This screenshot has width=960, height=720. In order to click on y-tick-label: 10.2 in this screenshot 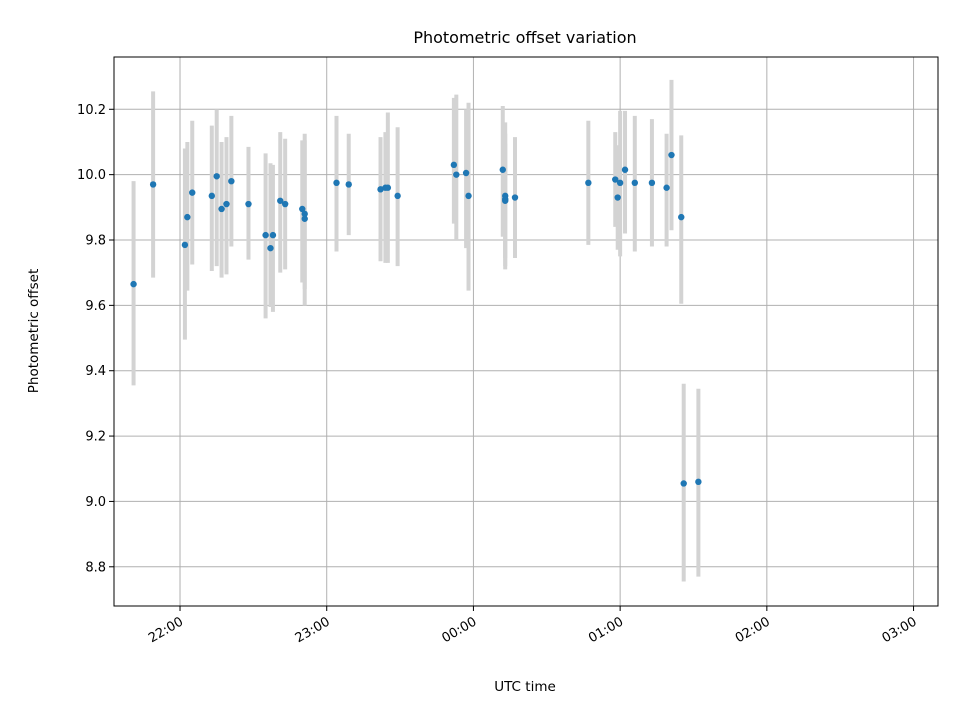, I will do `click(91, 110)`.